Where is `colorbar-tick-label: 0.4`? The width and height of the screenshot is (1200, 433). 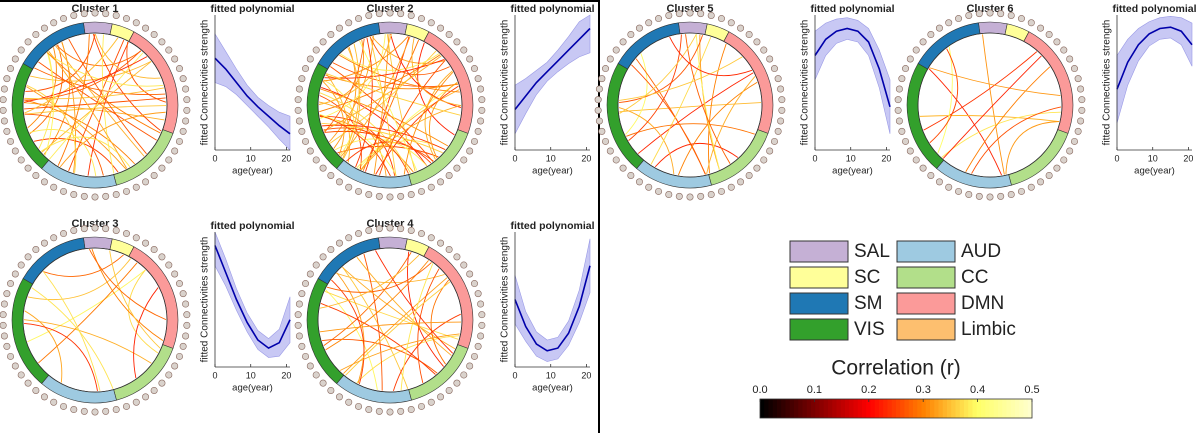 colorbar-tick-label: 0.4 is located at coordinates (977, 390).